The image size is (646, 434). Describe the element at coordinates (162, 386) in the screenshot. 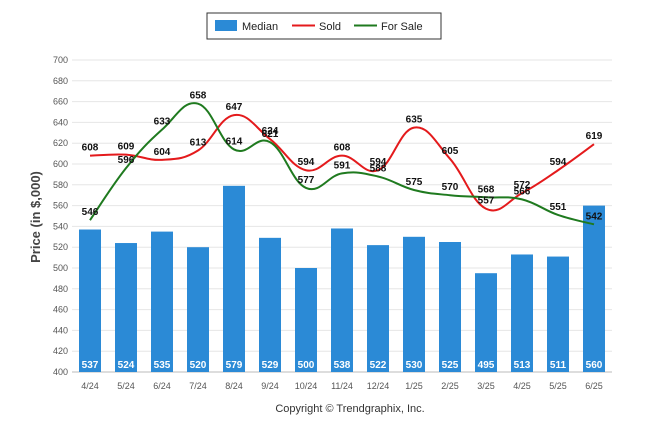

I see `x-tick-label: 6/24` at that location.